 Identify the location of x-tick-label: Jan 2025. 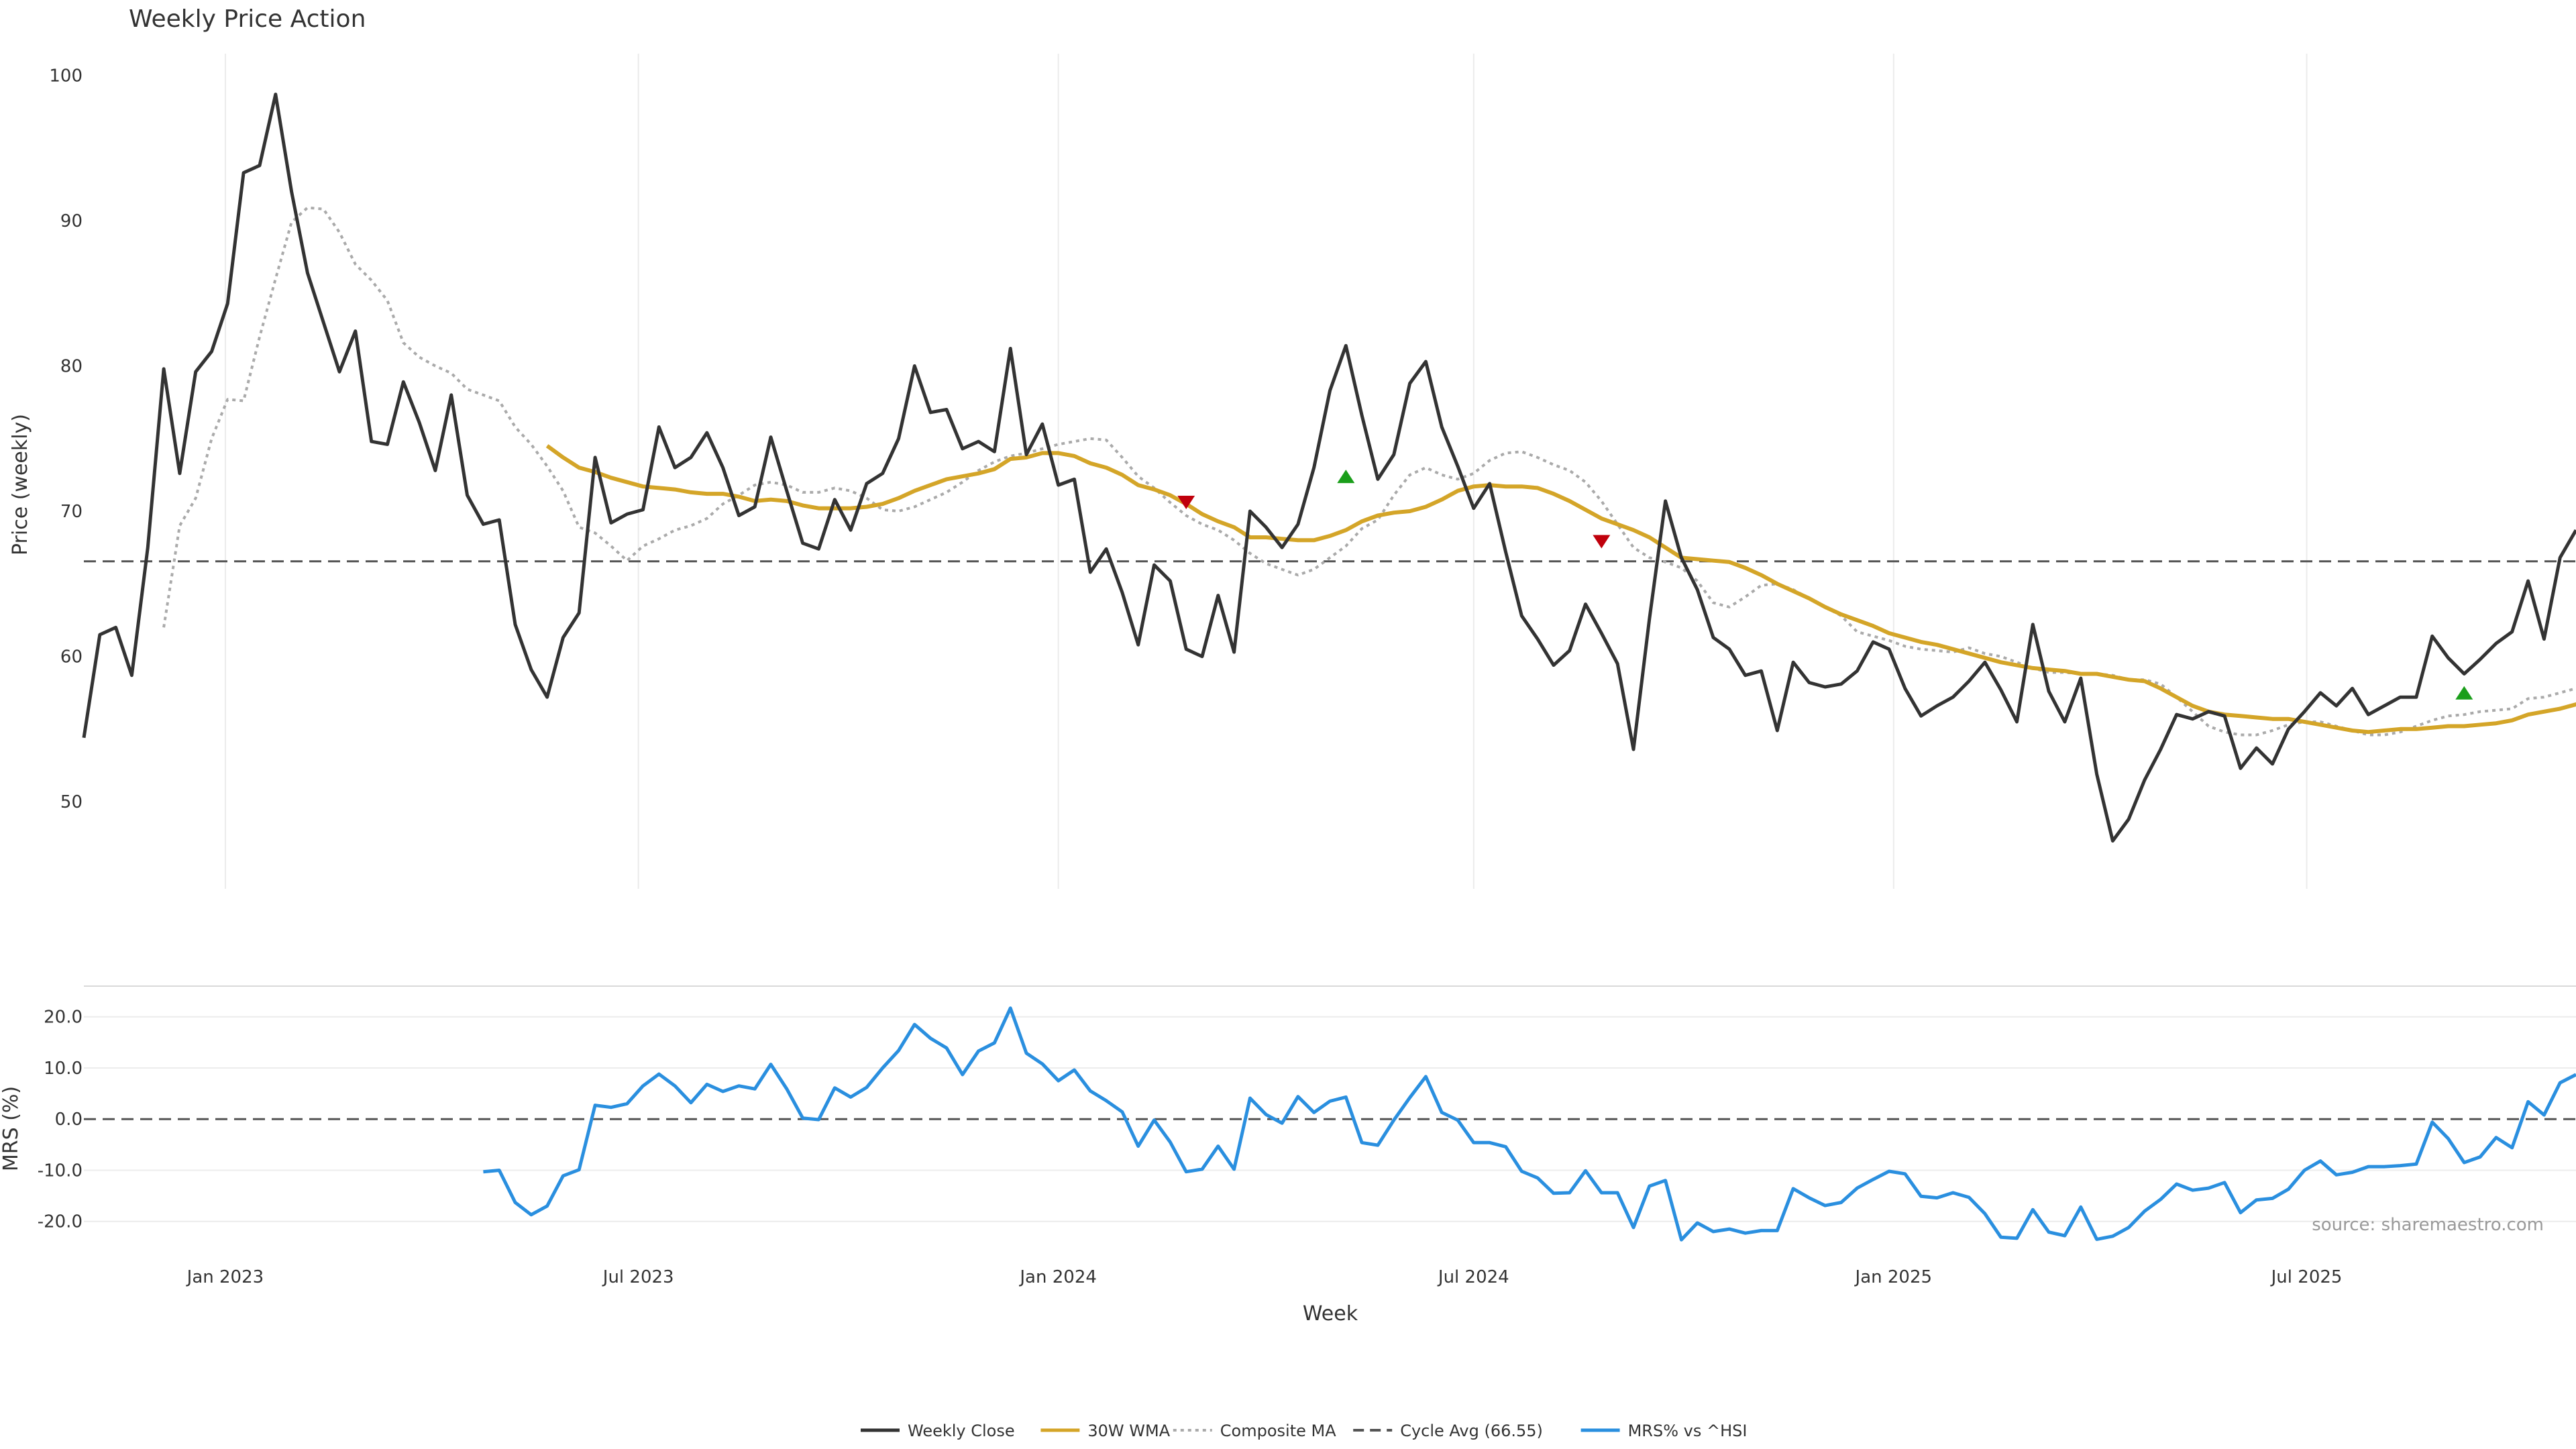
(1893, 1277).